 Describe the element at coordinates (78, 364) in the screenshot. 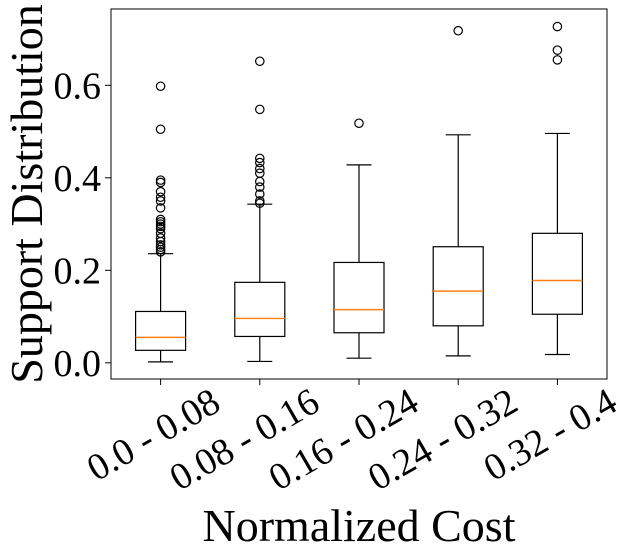

I see `y-tick-label: 0.0` at that location.